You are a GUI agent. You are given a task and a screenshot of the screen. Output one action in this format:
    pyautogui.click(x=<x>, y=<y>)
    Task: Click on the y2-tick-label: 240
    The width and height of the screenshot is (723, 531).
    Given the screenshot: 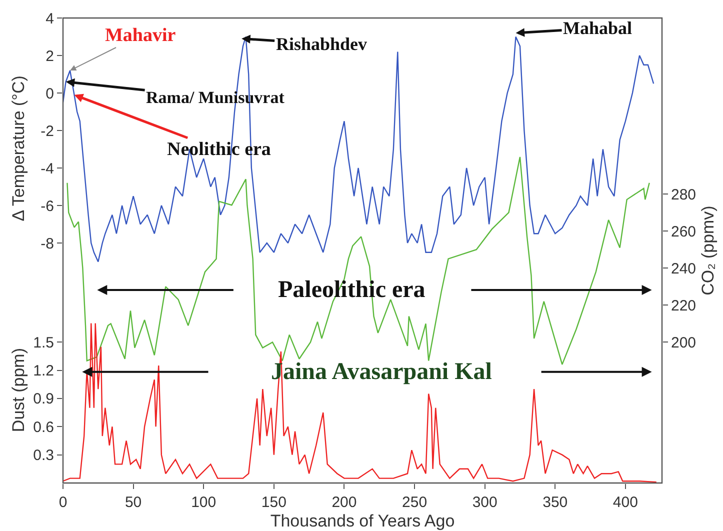 What is the action you would take?
    pyautogui.click(x=683, y=269)
    